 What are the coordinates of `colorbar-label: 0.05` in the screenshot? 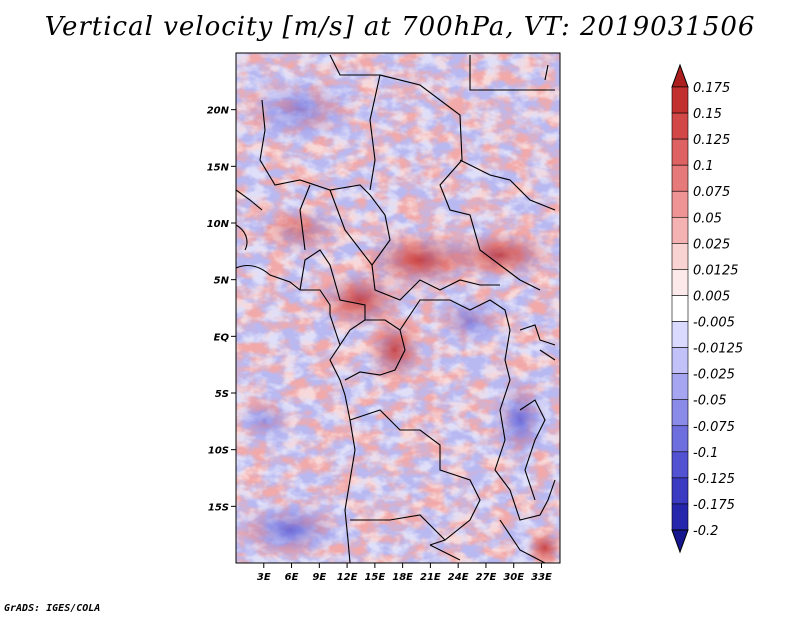 It's located at (707, 218).